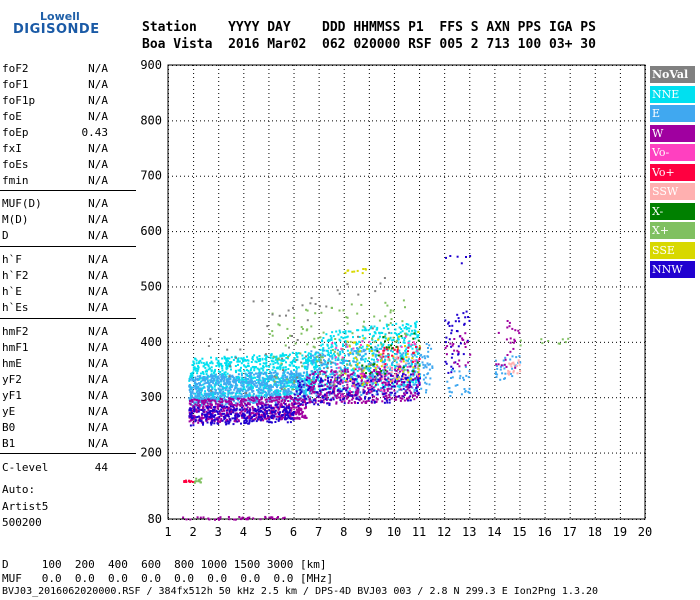 The width and height of the screenshot is (700, 600). Describe the element at coordinates (12, 395) in the screenshot. I see `param-name: yF1` at that location.